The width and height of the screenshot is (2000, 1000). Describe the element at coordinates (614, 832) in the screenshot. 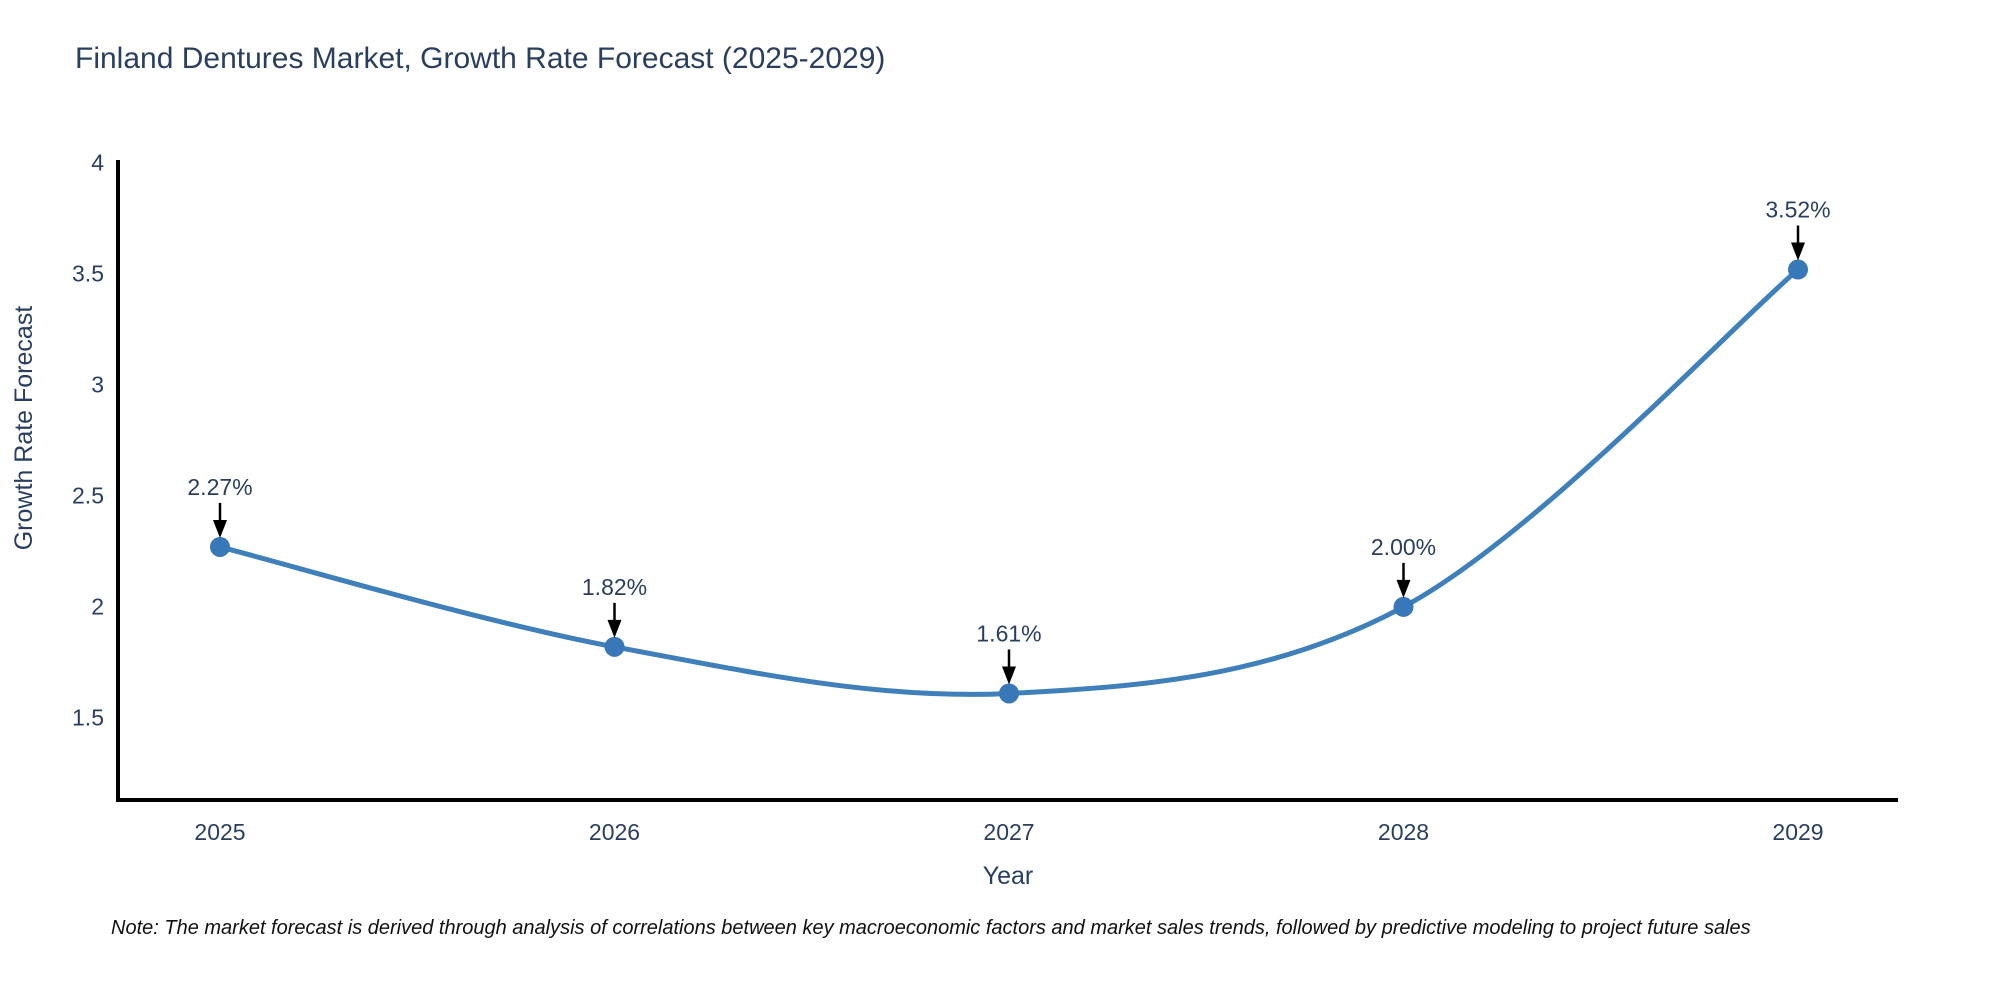

I see `x-tick-label: 2026` at that location.